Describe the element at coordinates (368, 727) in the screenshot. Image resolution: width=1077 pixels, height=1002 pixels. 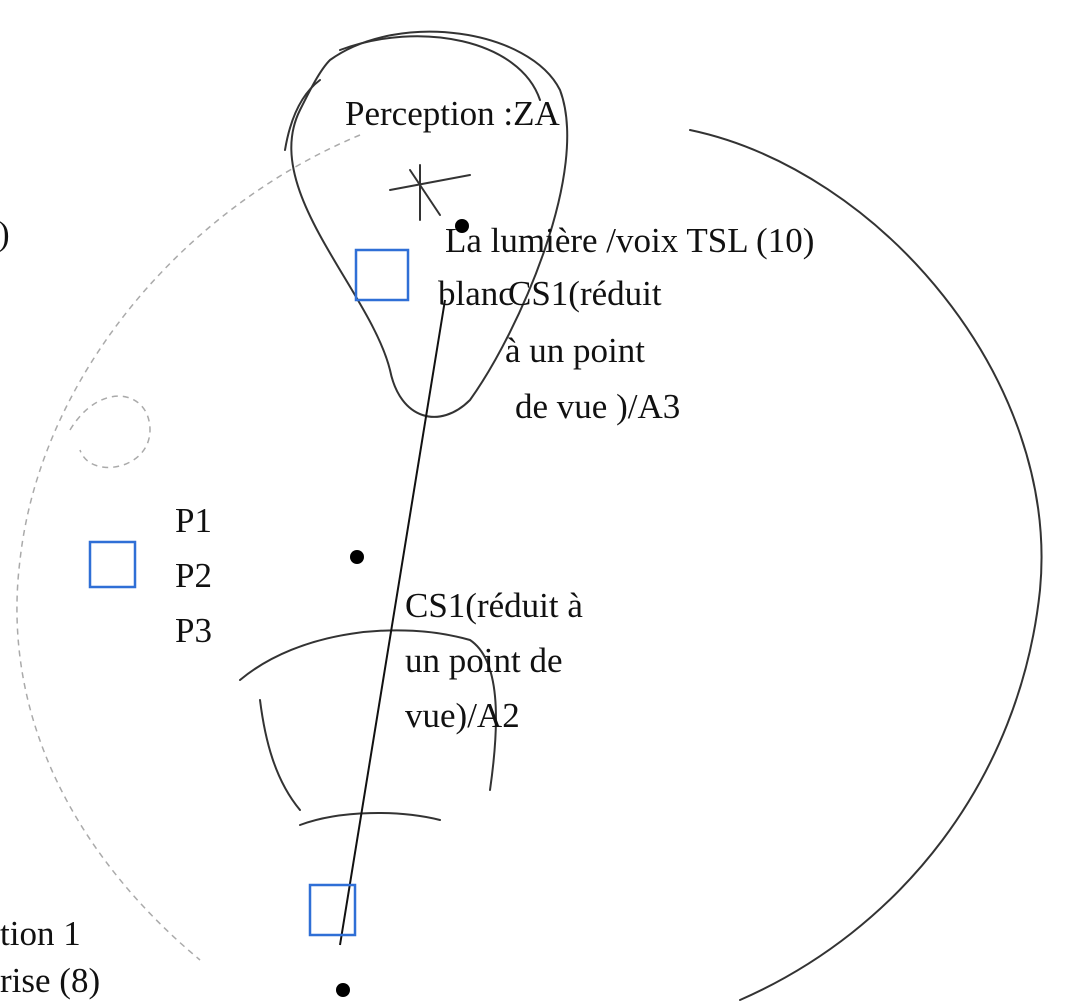
I see `shoulder-sketch` at that location.